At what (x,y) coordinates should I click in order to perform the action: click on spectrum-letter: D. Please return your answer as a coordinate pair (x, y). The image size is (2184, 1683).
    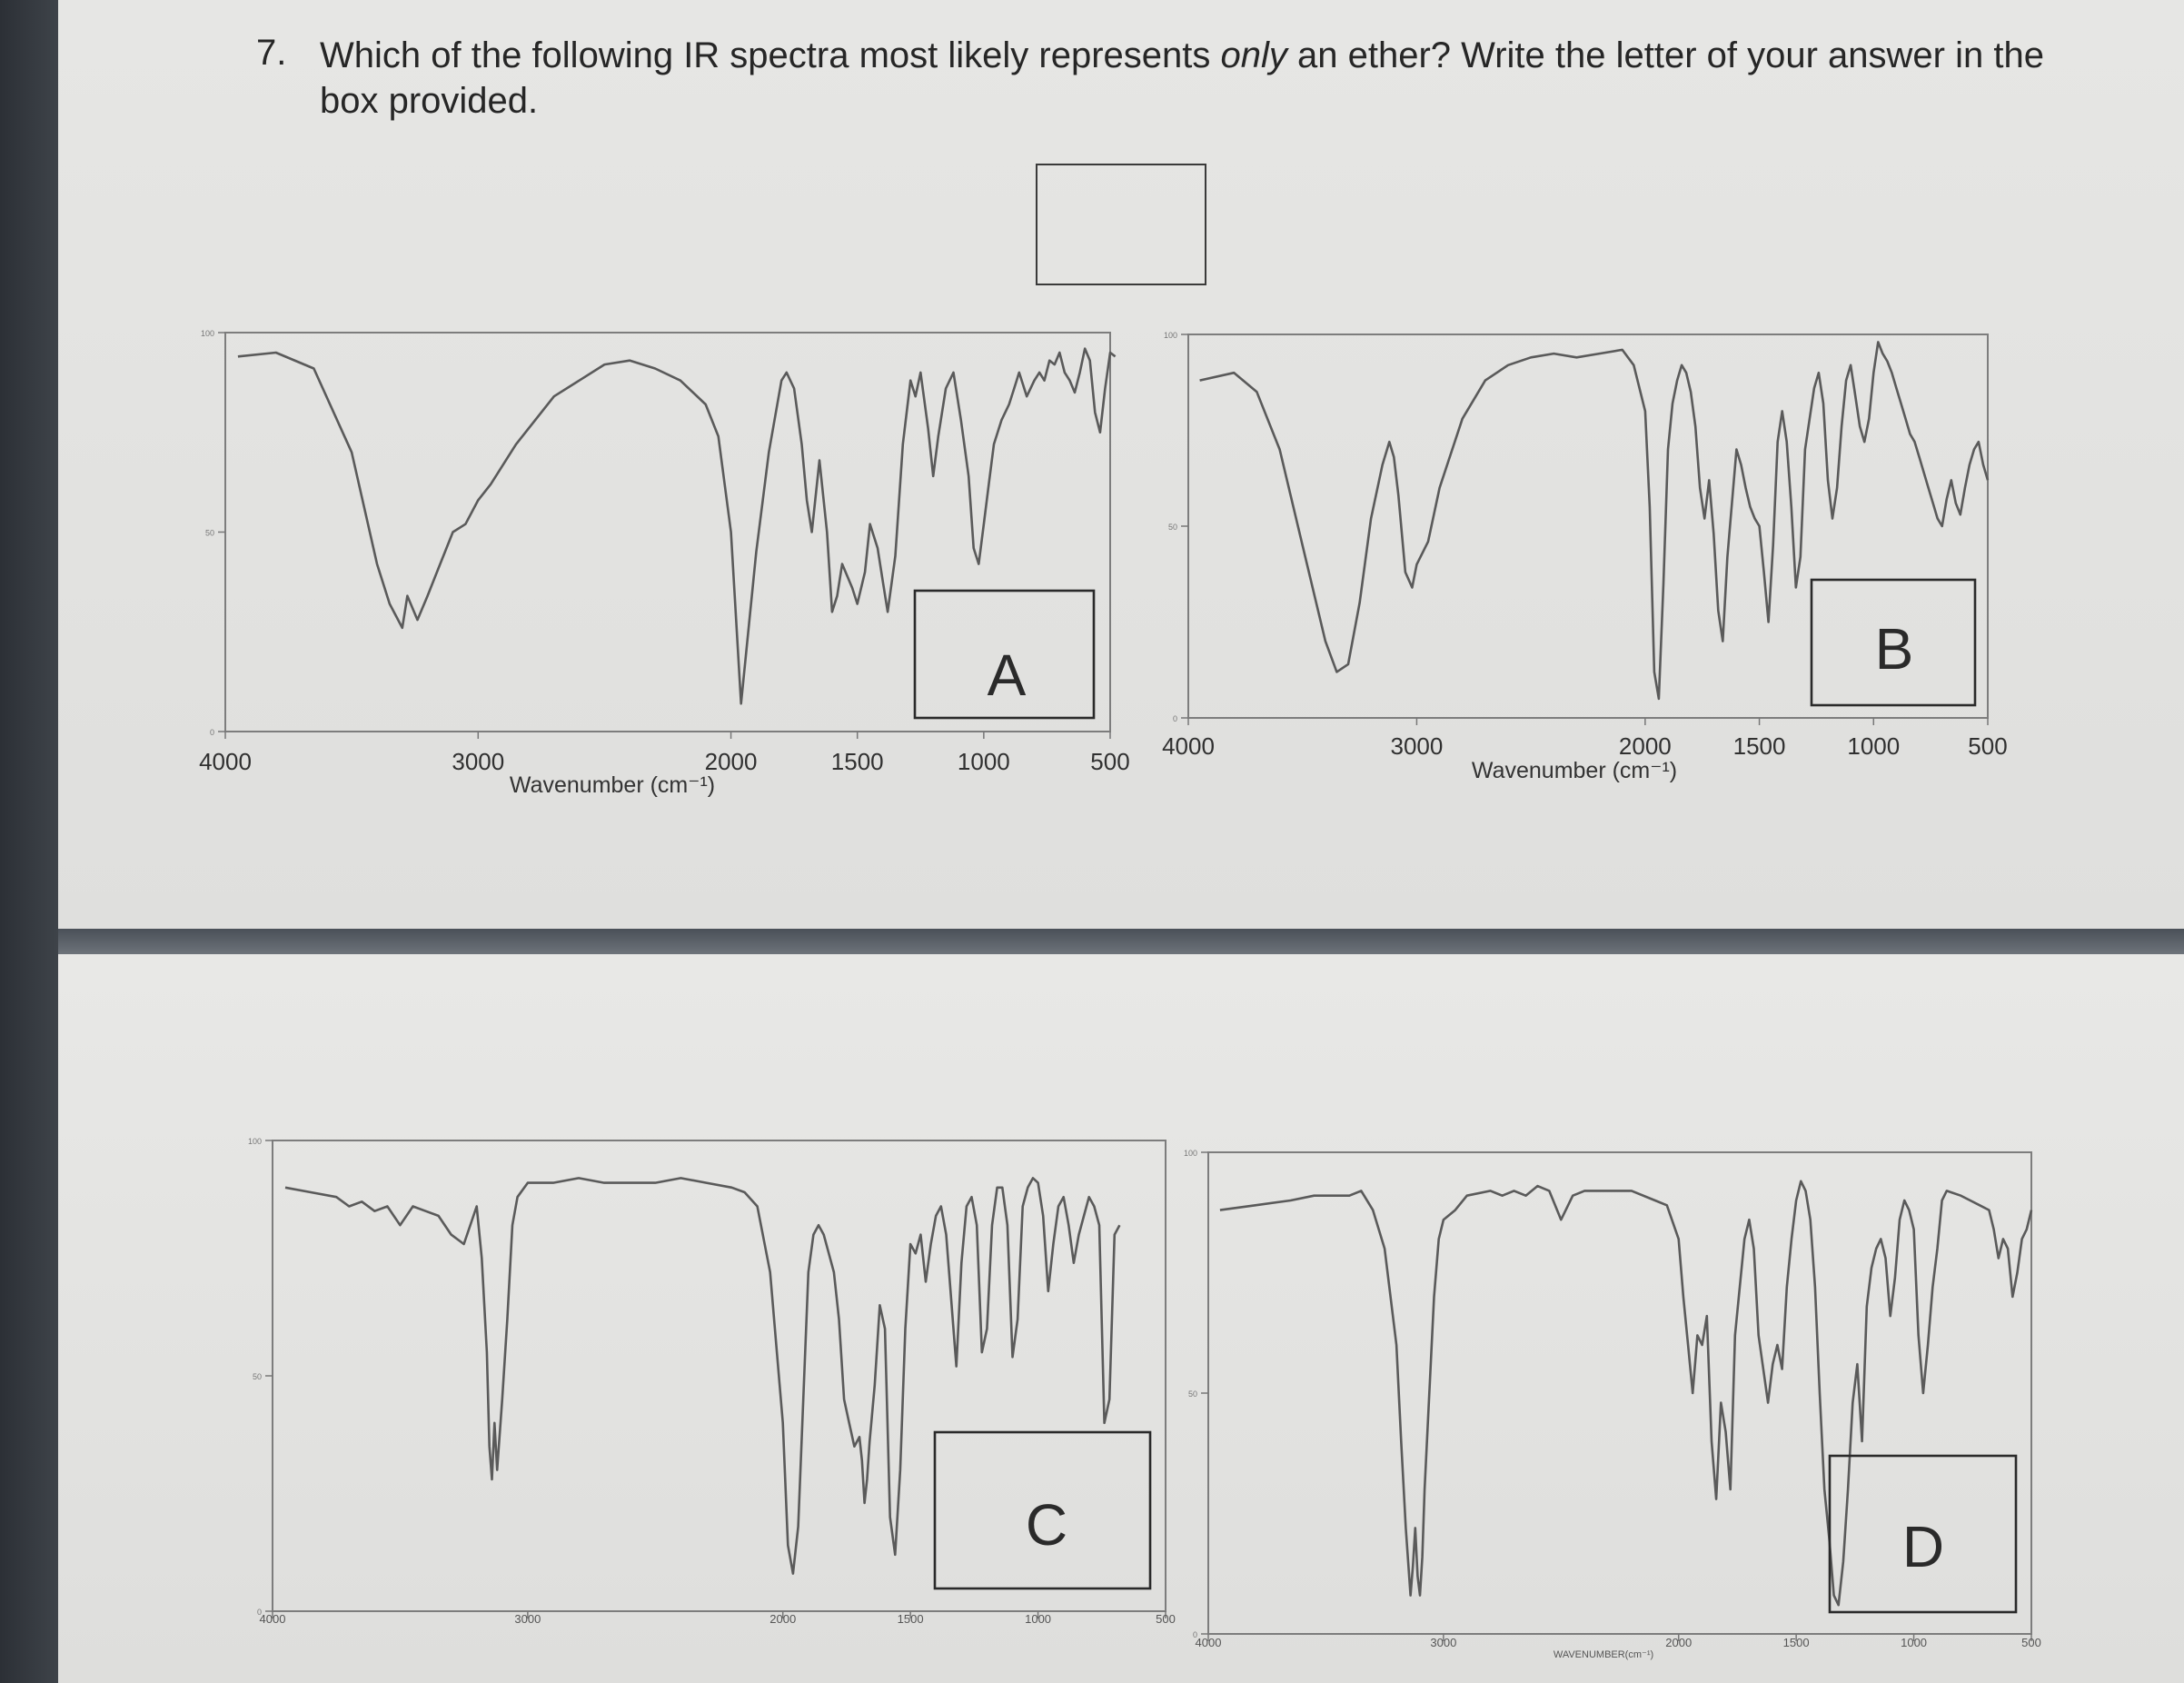
    Looking at the image, I should click on (1923, 1546).